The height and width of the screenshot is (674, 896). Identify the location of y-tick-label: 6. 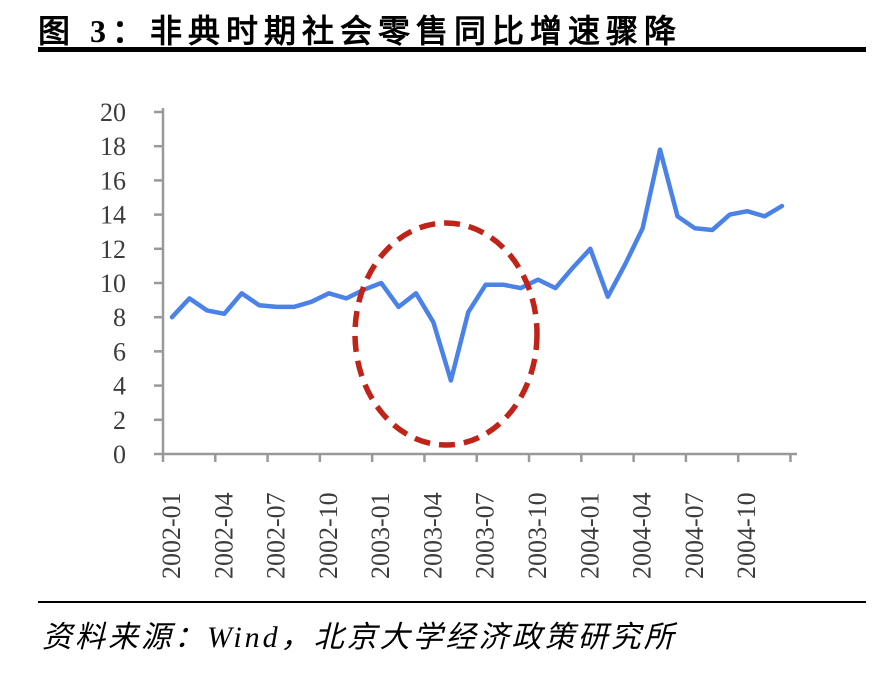
(119, 351).